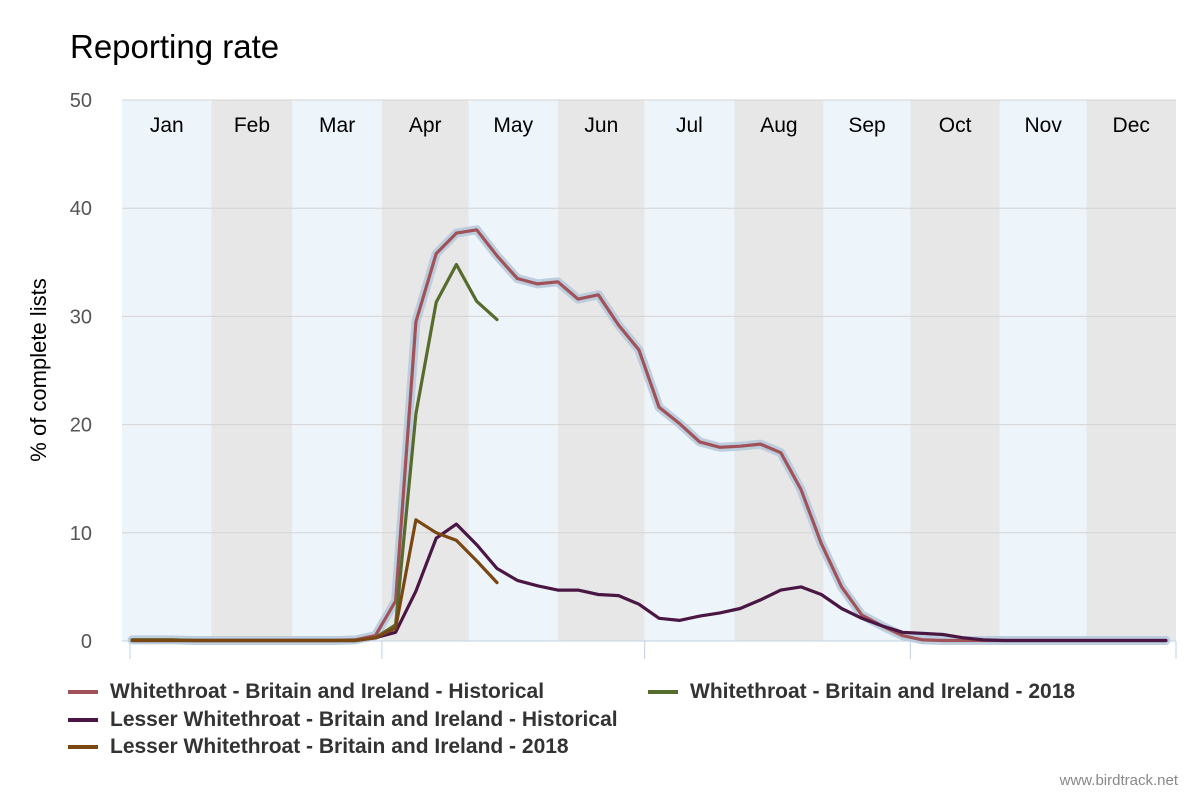 This screenshot has height=800, width=1200. What do you see at coordinates (601, 125) in the screenshot?
I see `month-label-jun: Jun` at bounding box center [601, 125].